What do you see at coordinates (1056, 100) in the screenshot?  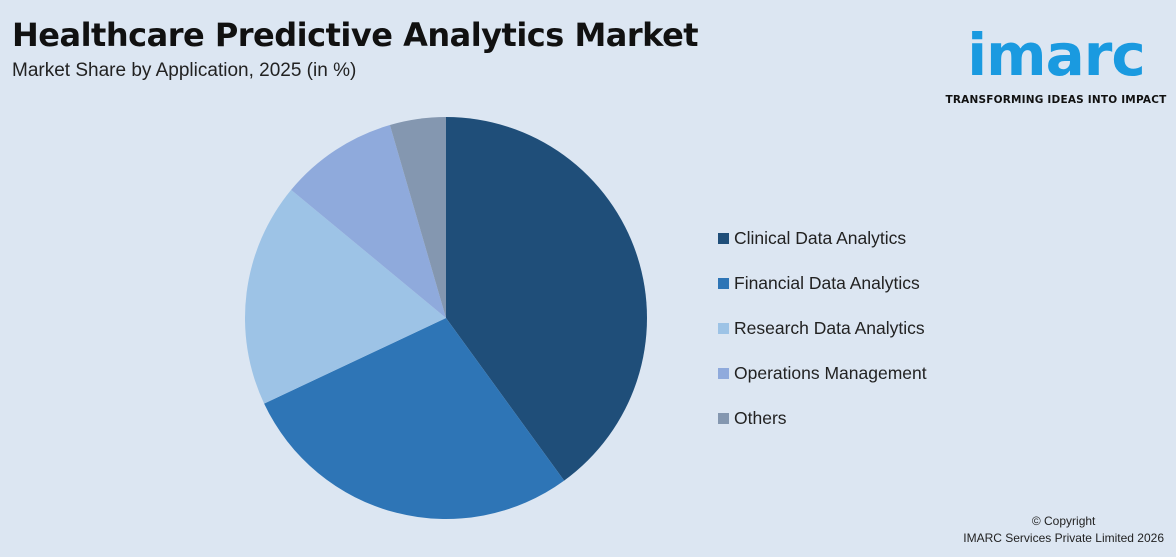 I see `logo-tagline: TRANSFORMING IDEAS INTO IMPACT` at bounding box center [1056, 100].